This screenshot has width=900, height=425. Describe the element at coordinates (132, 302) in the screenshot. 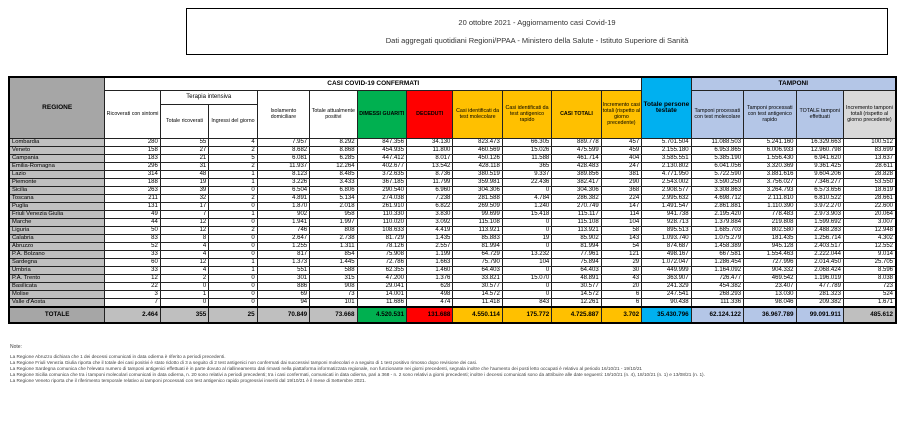

I see `value-cell: 7` at that location.